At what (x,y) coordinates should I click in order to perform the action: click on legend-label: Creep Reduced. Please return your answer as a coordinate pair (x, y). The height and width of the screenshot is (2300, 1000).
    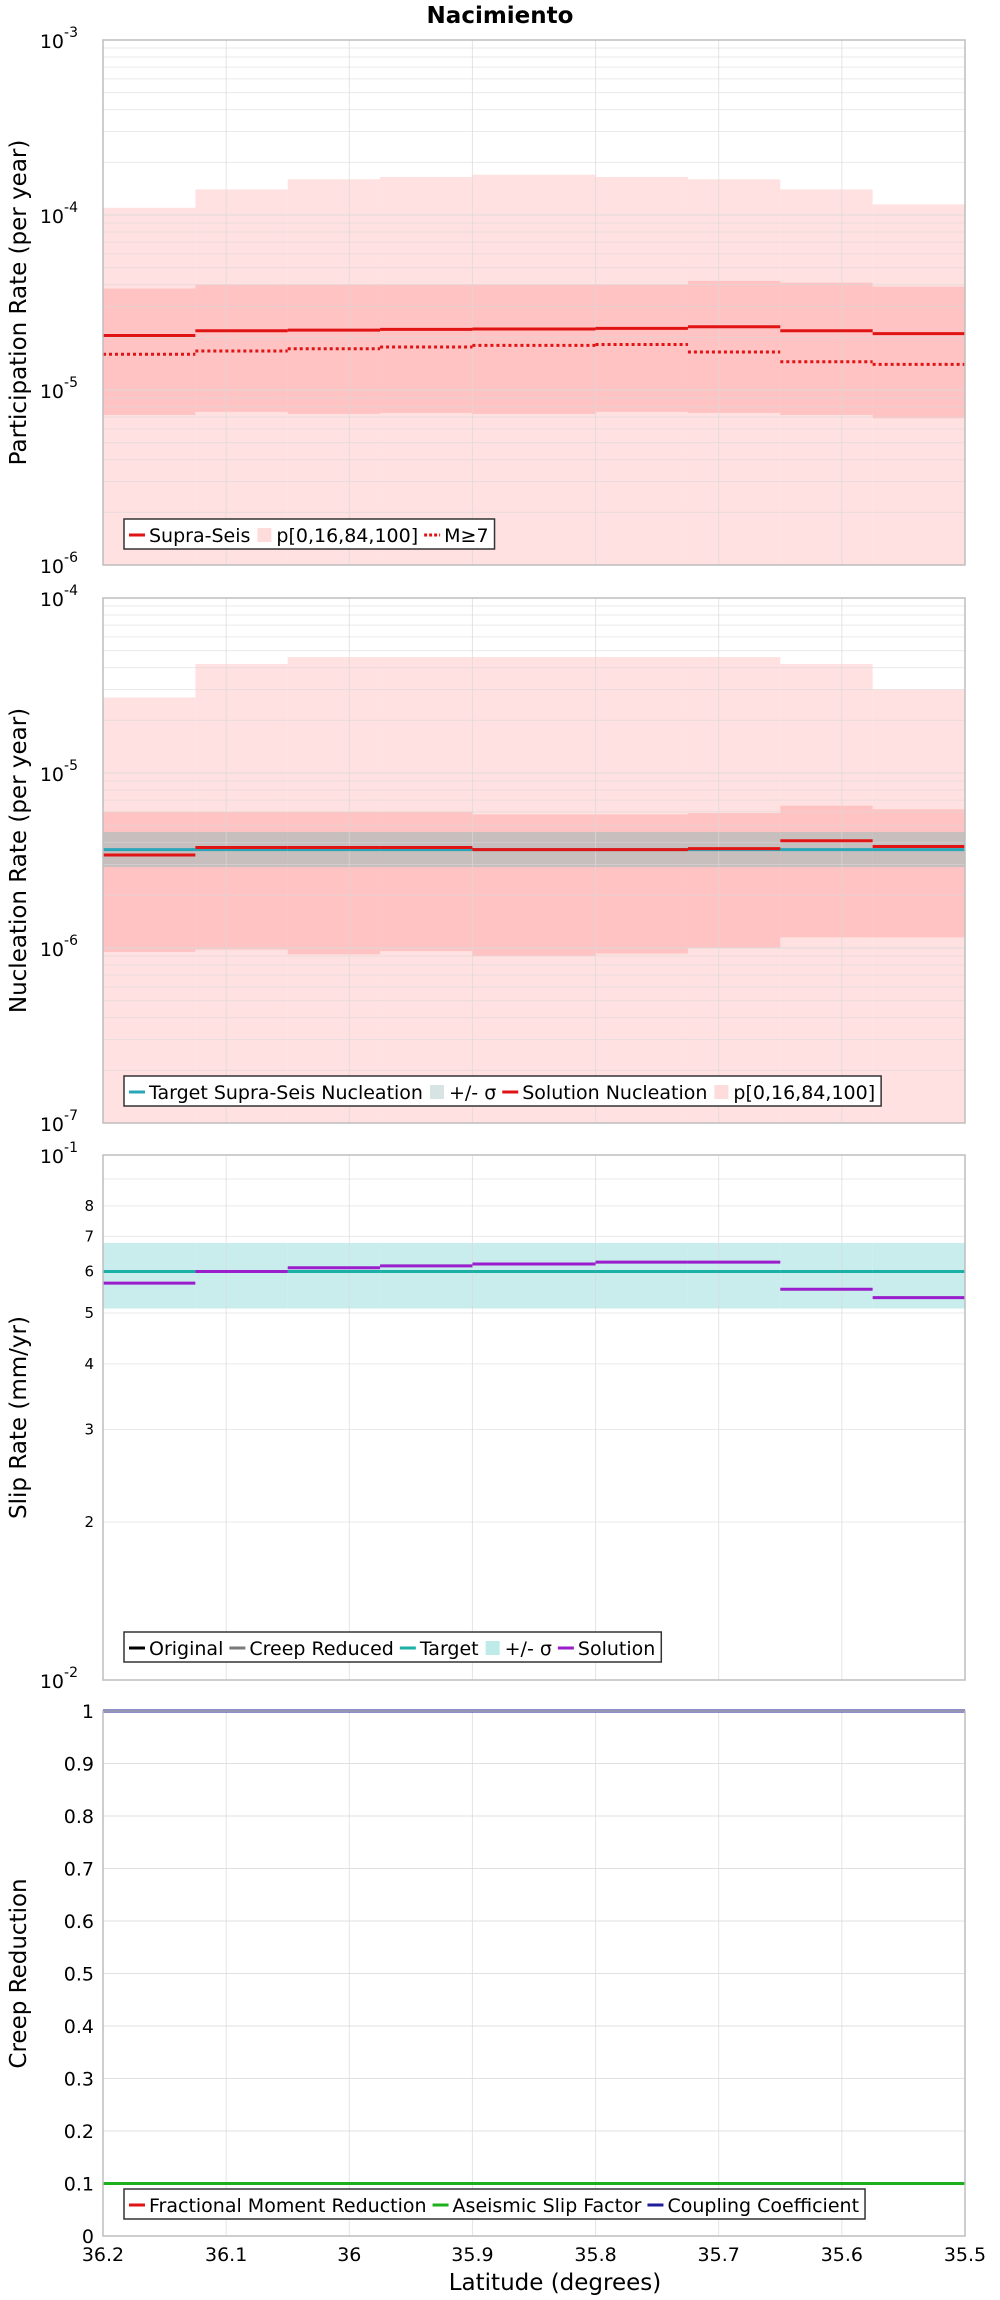
    Looking at the image, I should click on (321, 1649).